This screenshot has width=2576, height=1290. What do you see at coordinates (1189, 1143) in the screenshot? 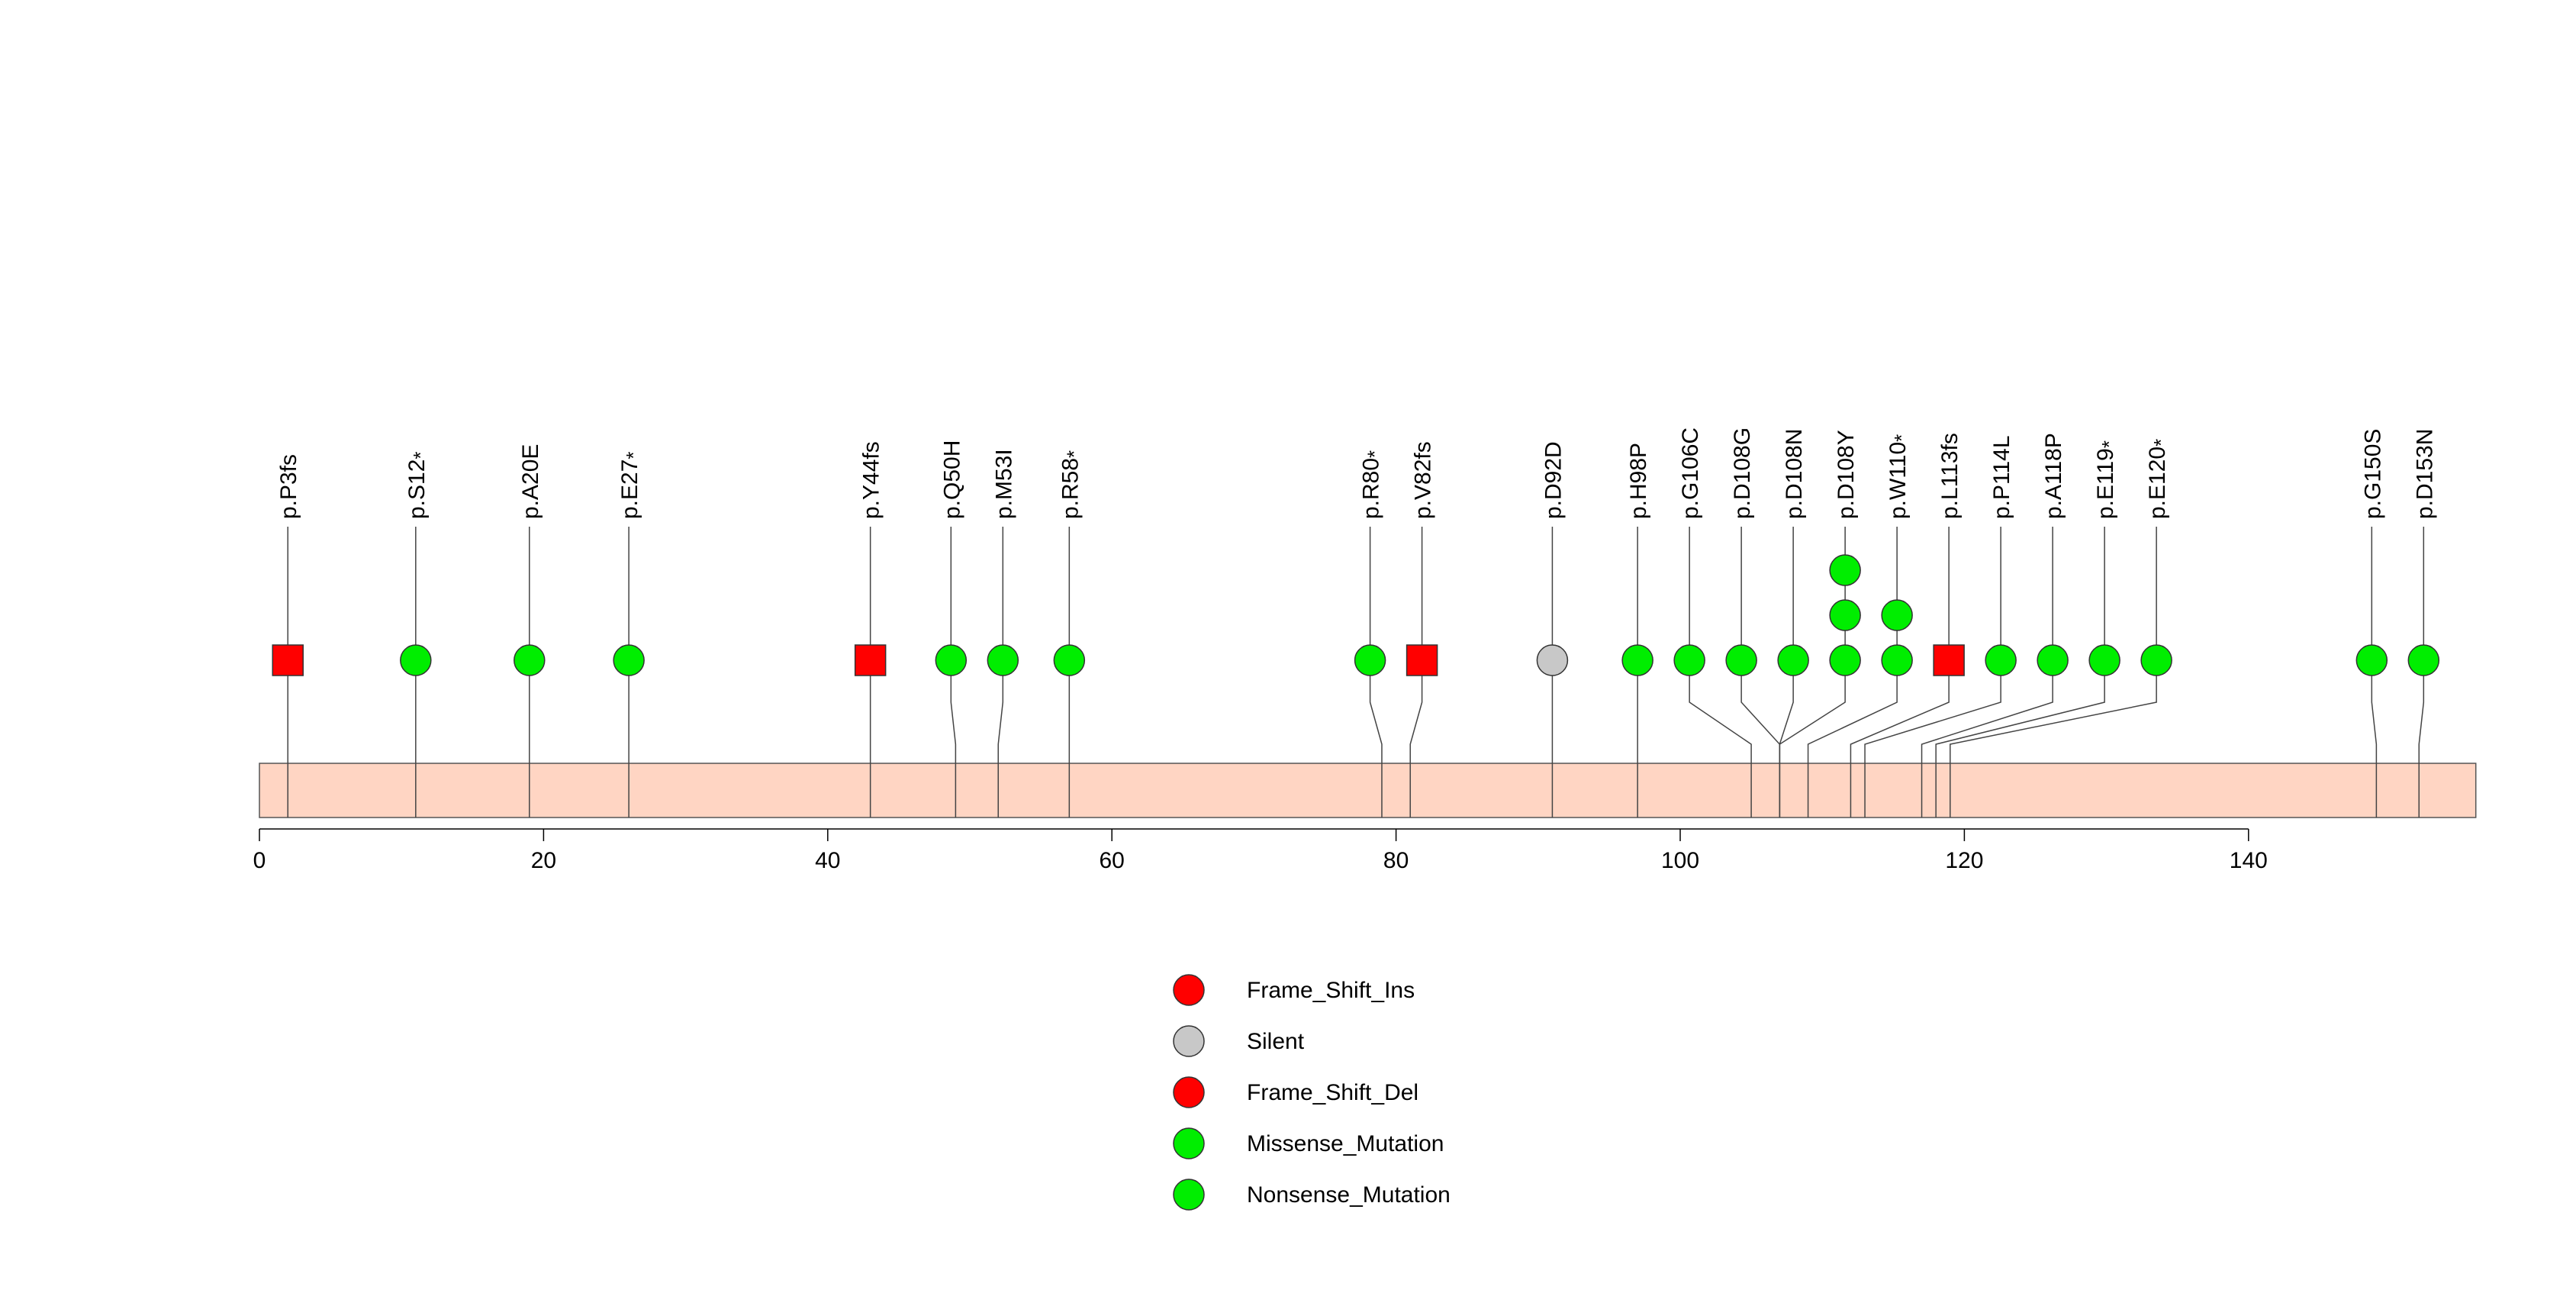
I see `legend-swatch-missense-mutation` at bounding box center [1189, 1143].